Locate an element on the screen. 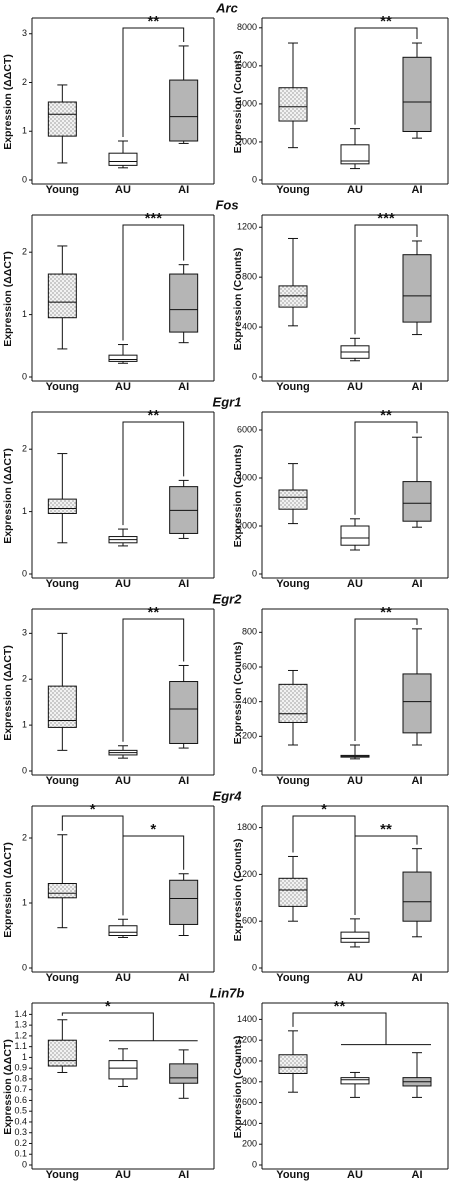 The height and width of the screenshot is (1187, 454). y-tick-label: 2 is located at coordinates (24, 82).